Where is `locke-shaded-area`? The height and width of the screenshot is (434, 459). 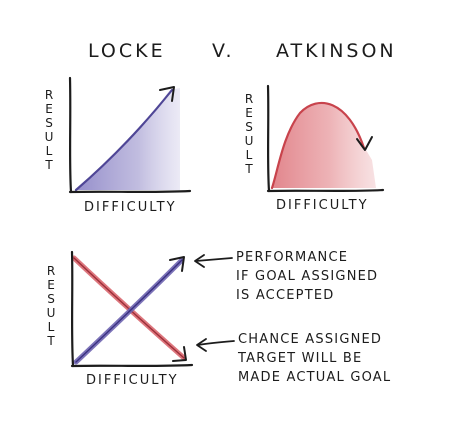
locke-shaded-area is located at coordinates (128, 139).